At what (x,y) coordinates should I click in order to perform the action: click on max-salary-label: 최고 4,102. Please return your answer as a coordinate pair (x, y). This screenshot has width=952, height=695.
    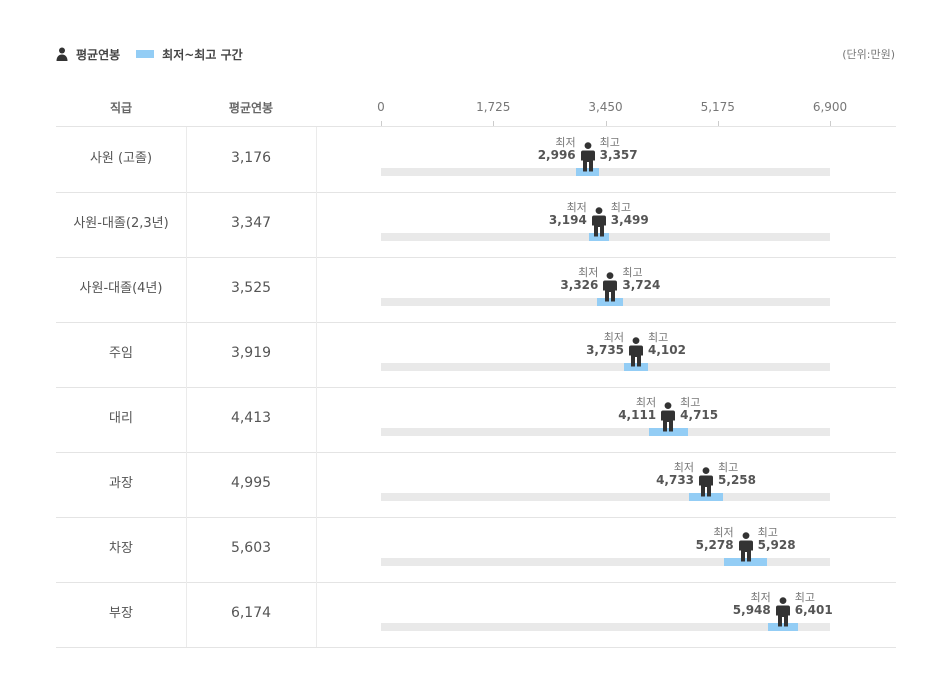
    Looking at the image, I should click on (667, 344).